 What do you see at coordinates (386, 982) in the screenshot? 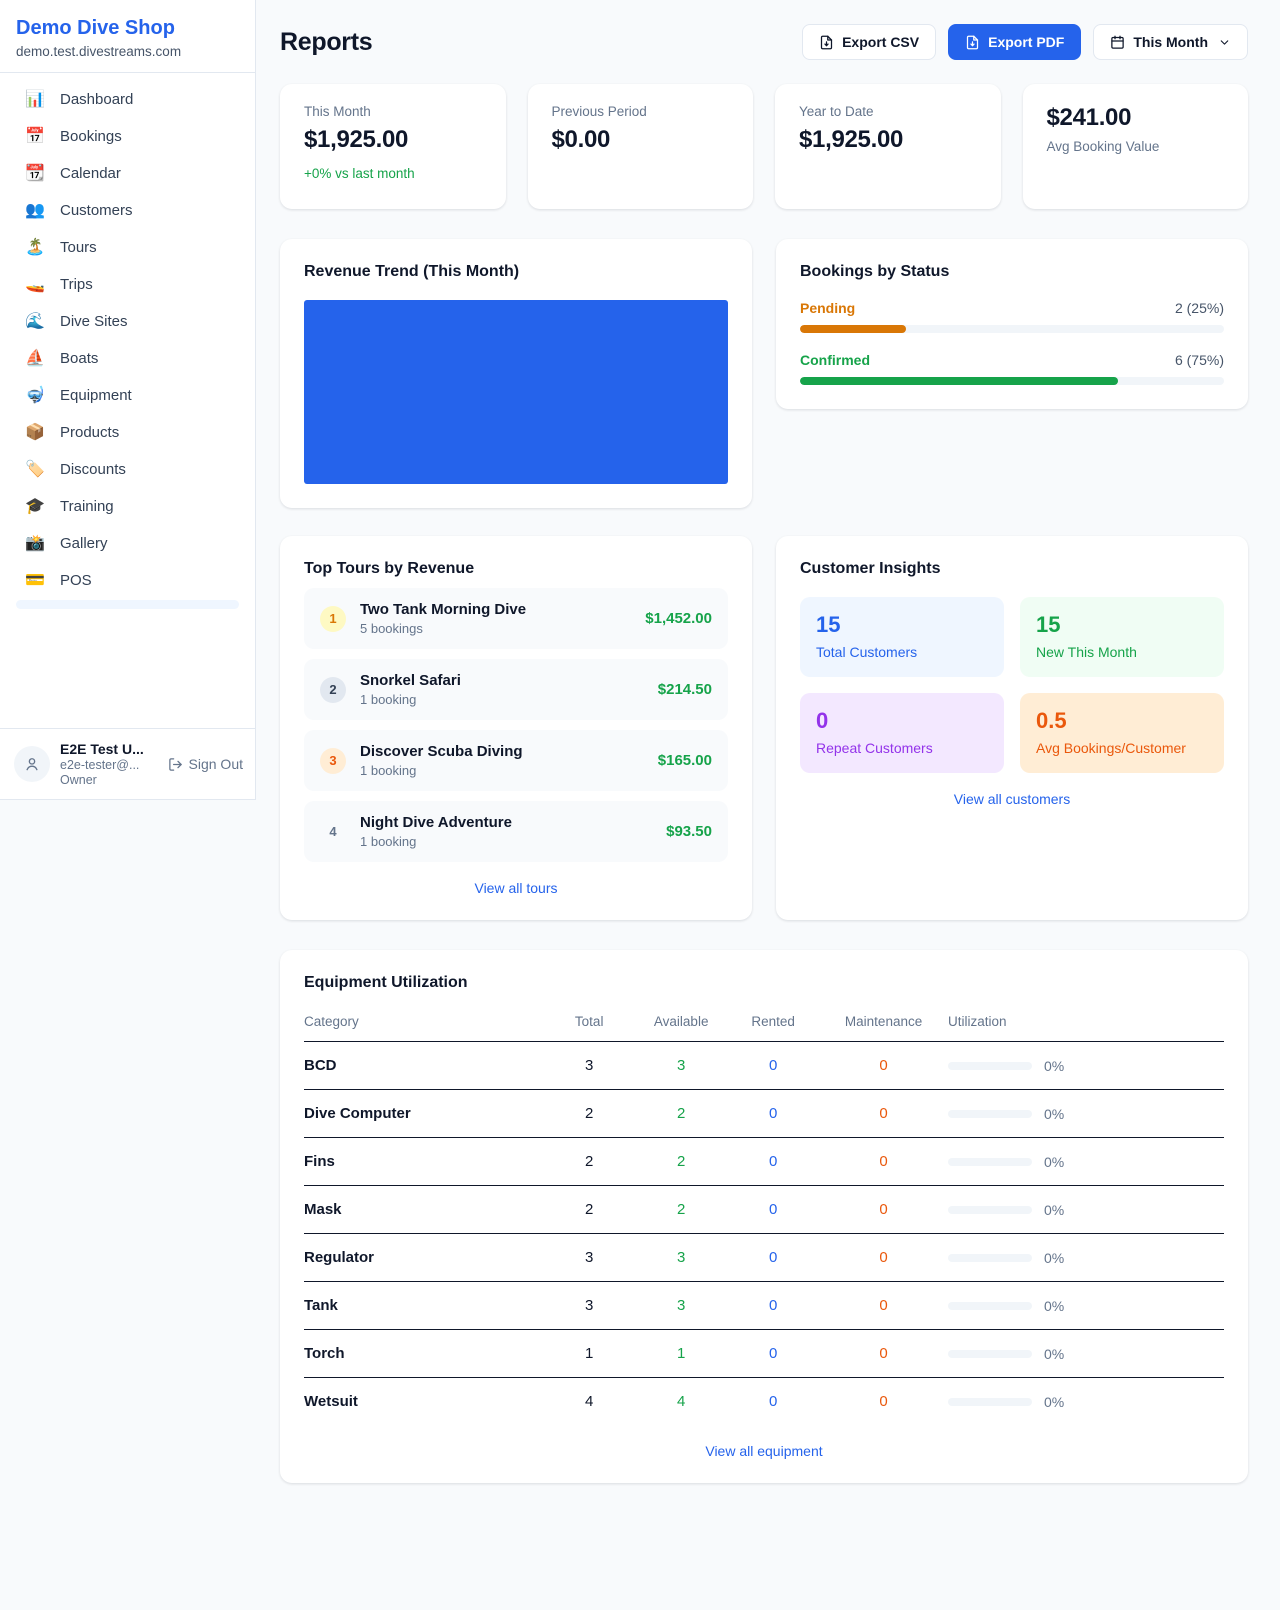
I see `equipment-utilization-title: Equipment Utilization` at bounding box center [386, 982].